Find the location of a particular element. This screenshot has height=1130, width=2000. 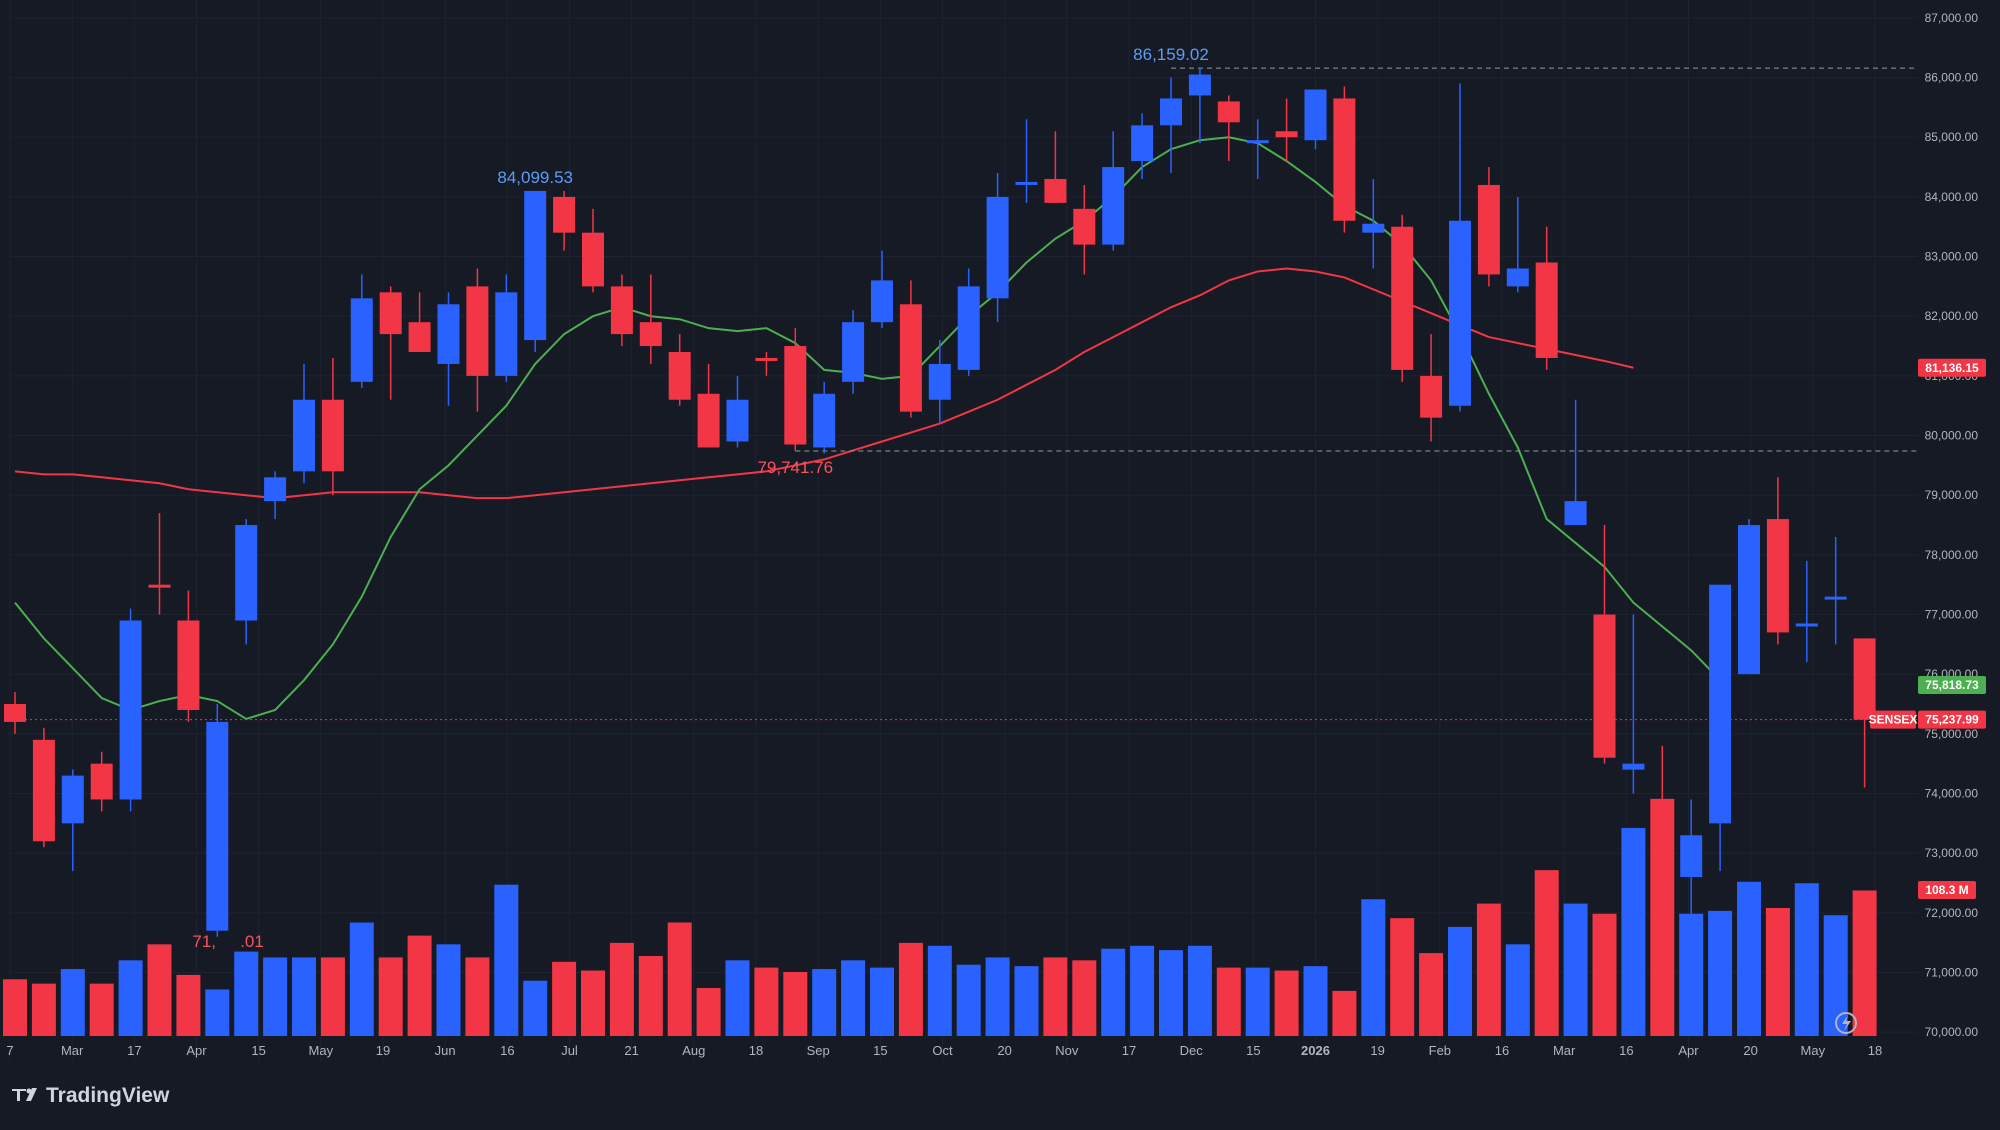

price-tick-label: 86,000.00 is located at coordinates (1952, 78).